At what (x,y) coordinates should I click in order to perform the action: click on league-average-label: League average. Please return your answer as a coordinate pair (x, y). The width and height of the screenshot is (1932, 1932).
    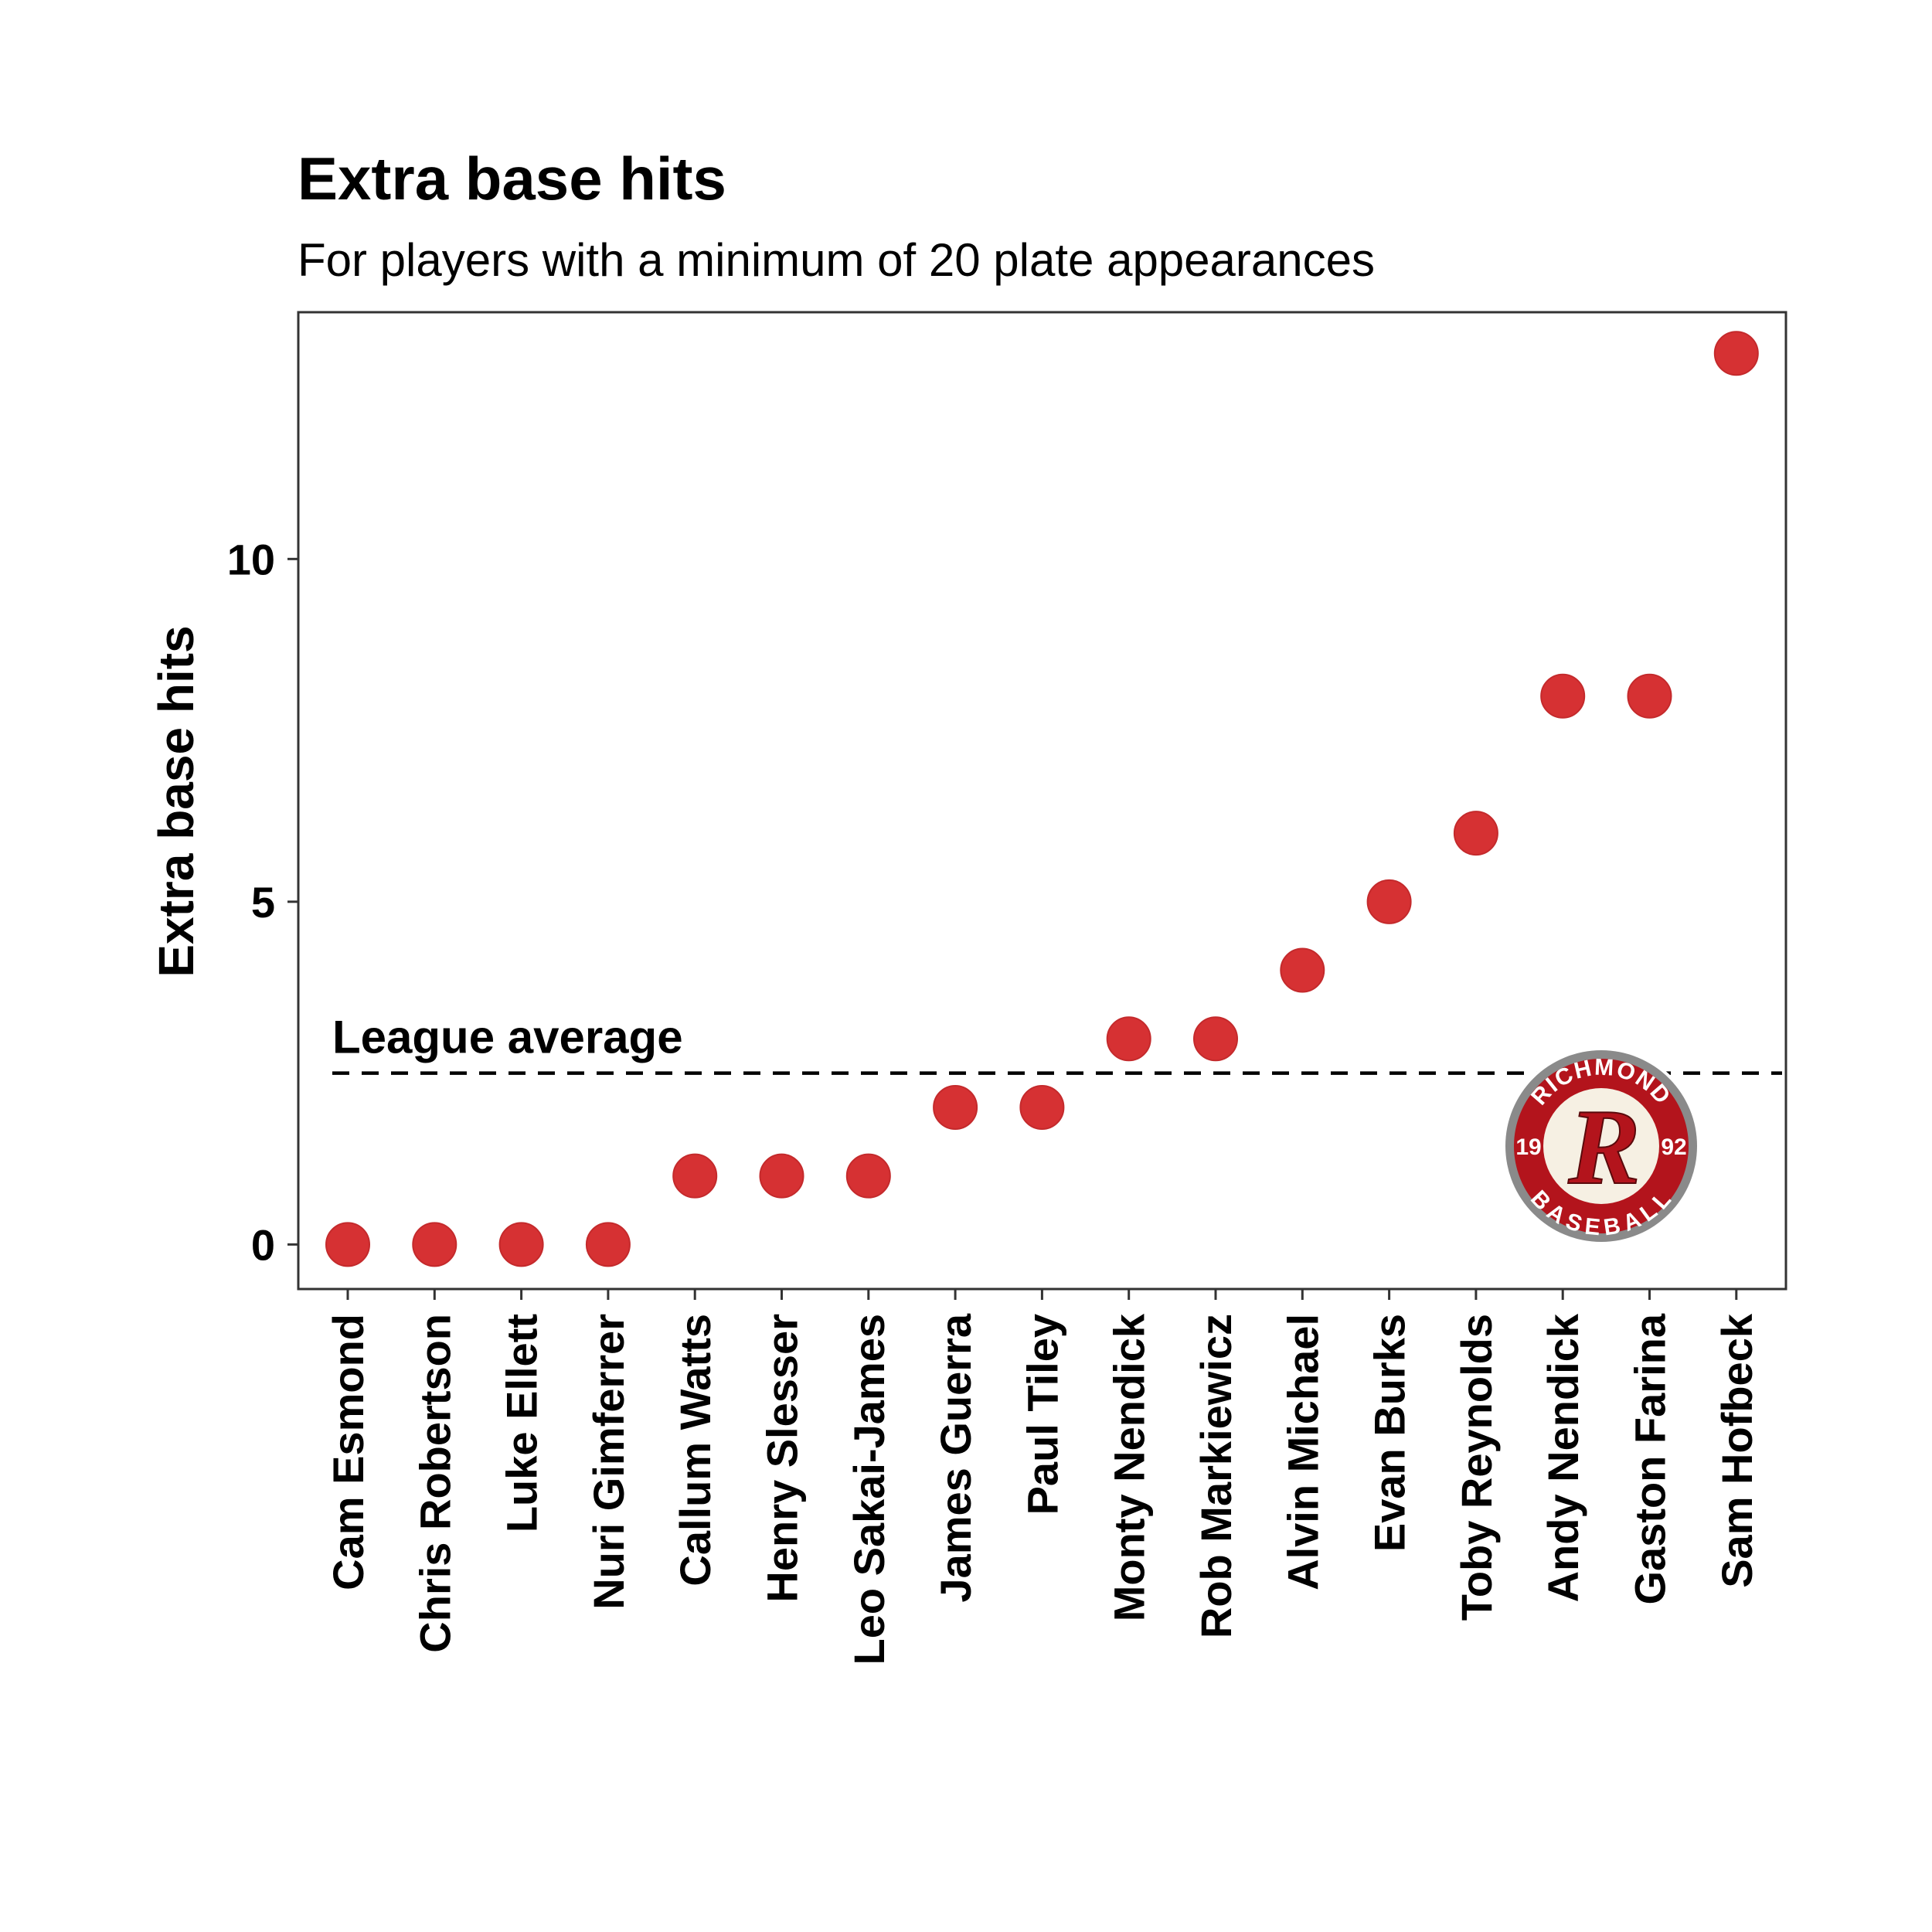
    Looking at the image, I should click on (507, 1037).